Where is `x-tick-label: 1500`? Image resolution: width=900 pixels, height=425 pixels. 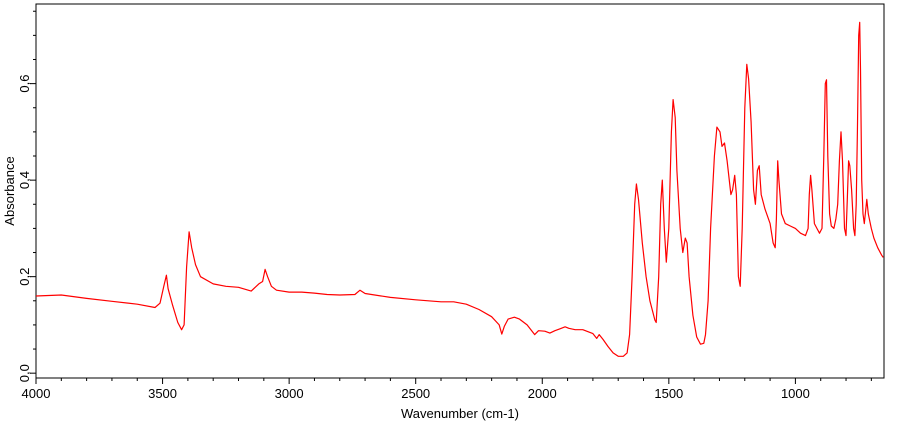
x-tick-label: 1500 is located at coordinates (668, 393).